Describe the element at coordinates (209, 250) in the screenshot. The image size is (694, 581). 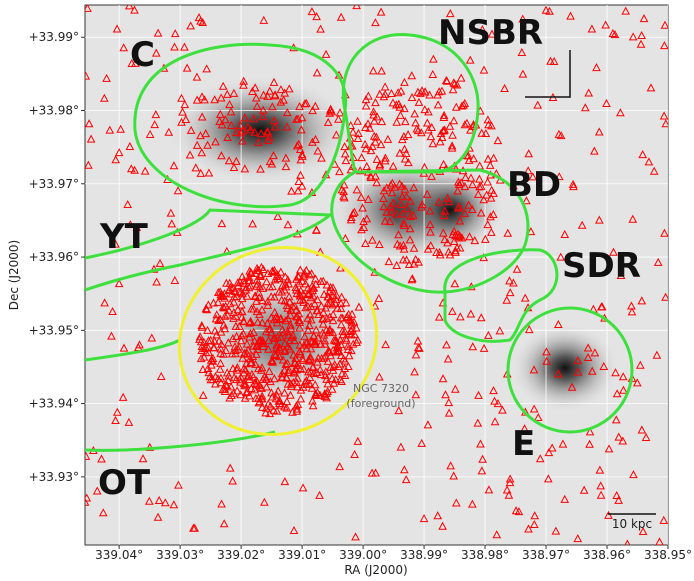
I see `region-outline` at that location.